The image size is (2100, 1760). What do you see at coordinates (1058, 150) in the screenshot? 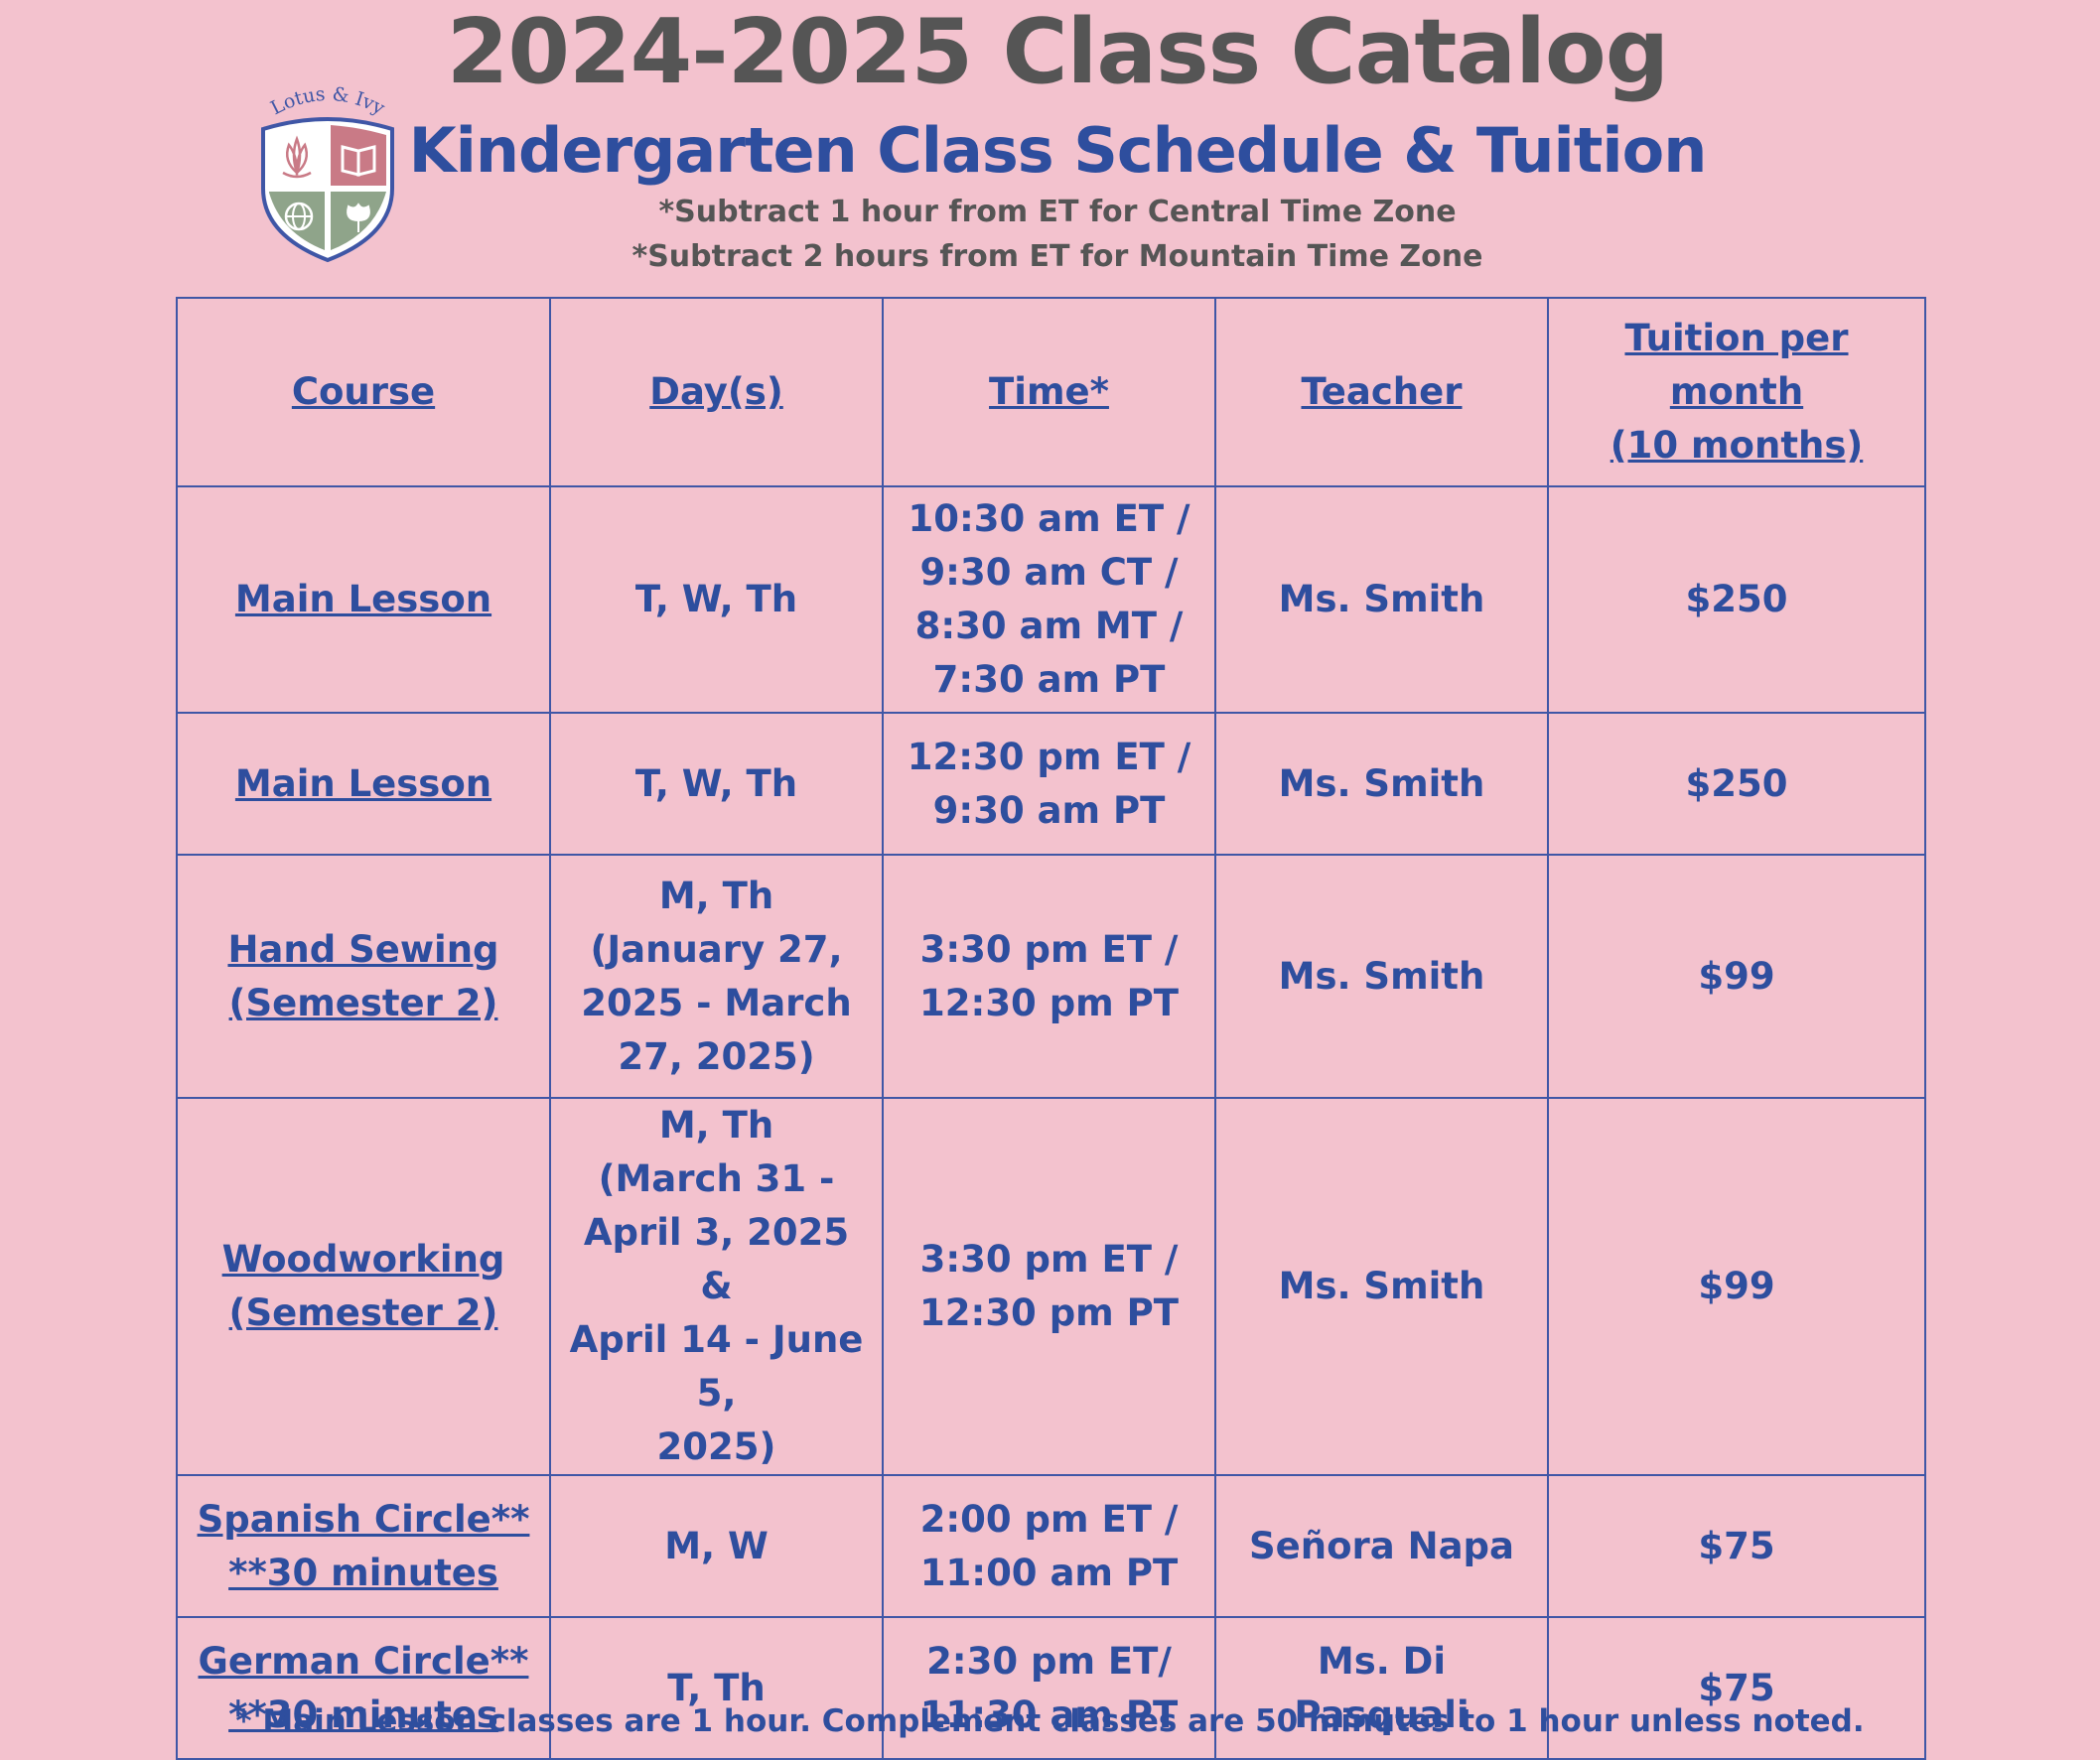
I see `page-subtitle: Kindergarten Class Schedule & Tuition` at bounding box center [1058, 150].